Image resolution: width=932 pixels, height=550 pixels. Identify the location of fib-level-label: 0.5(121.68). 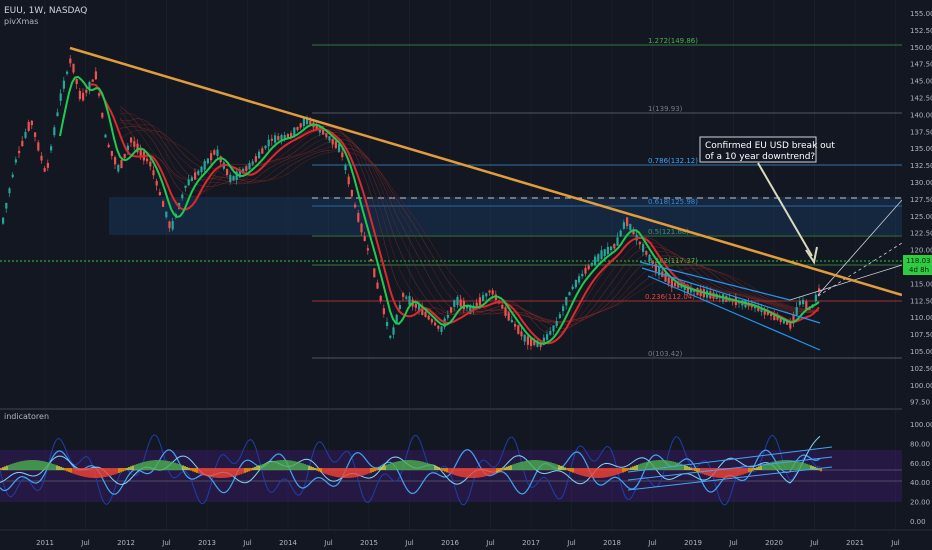
(668, 232).